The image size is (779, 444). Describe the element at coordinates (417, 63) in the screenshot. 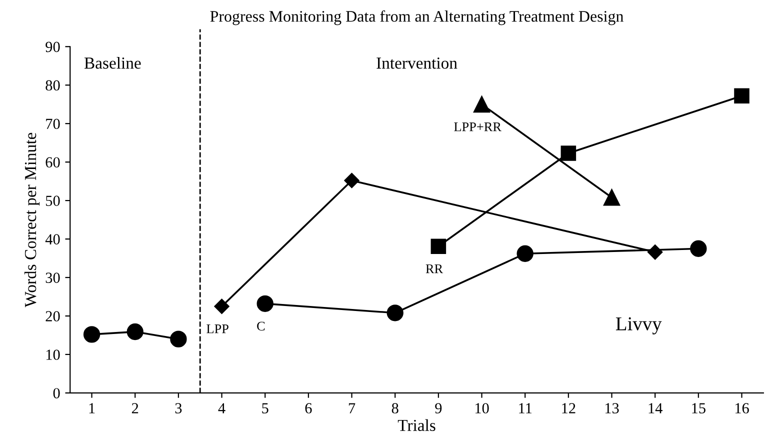

I see `annotation: Intervention` at that location.